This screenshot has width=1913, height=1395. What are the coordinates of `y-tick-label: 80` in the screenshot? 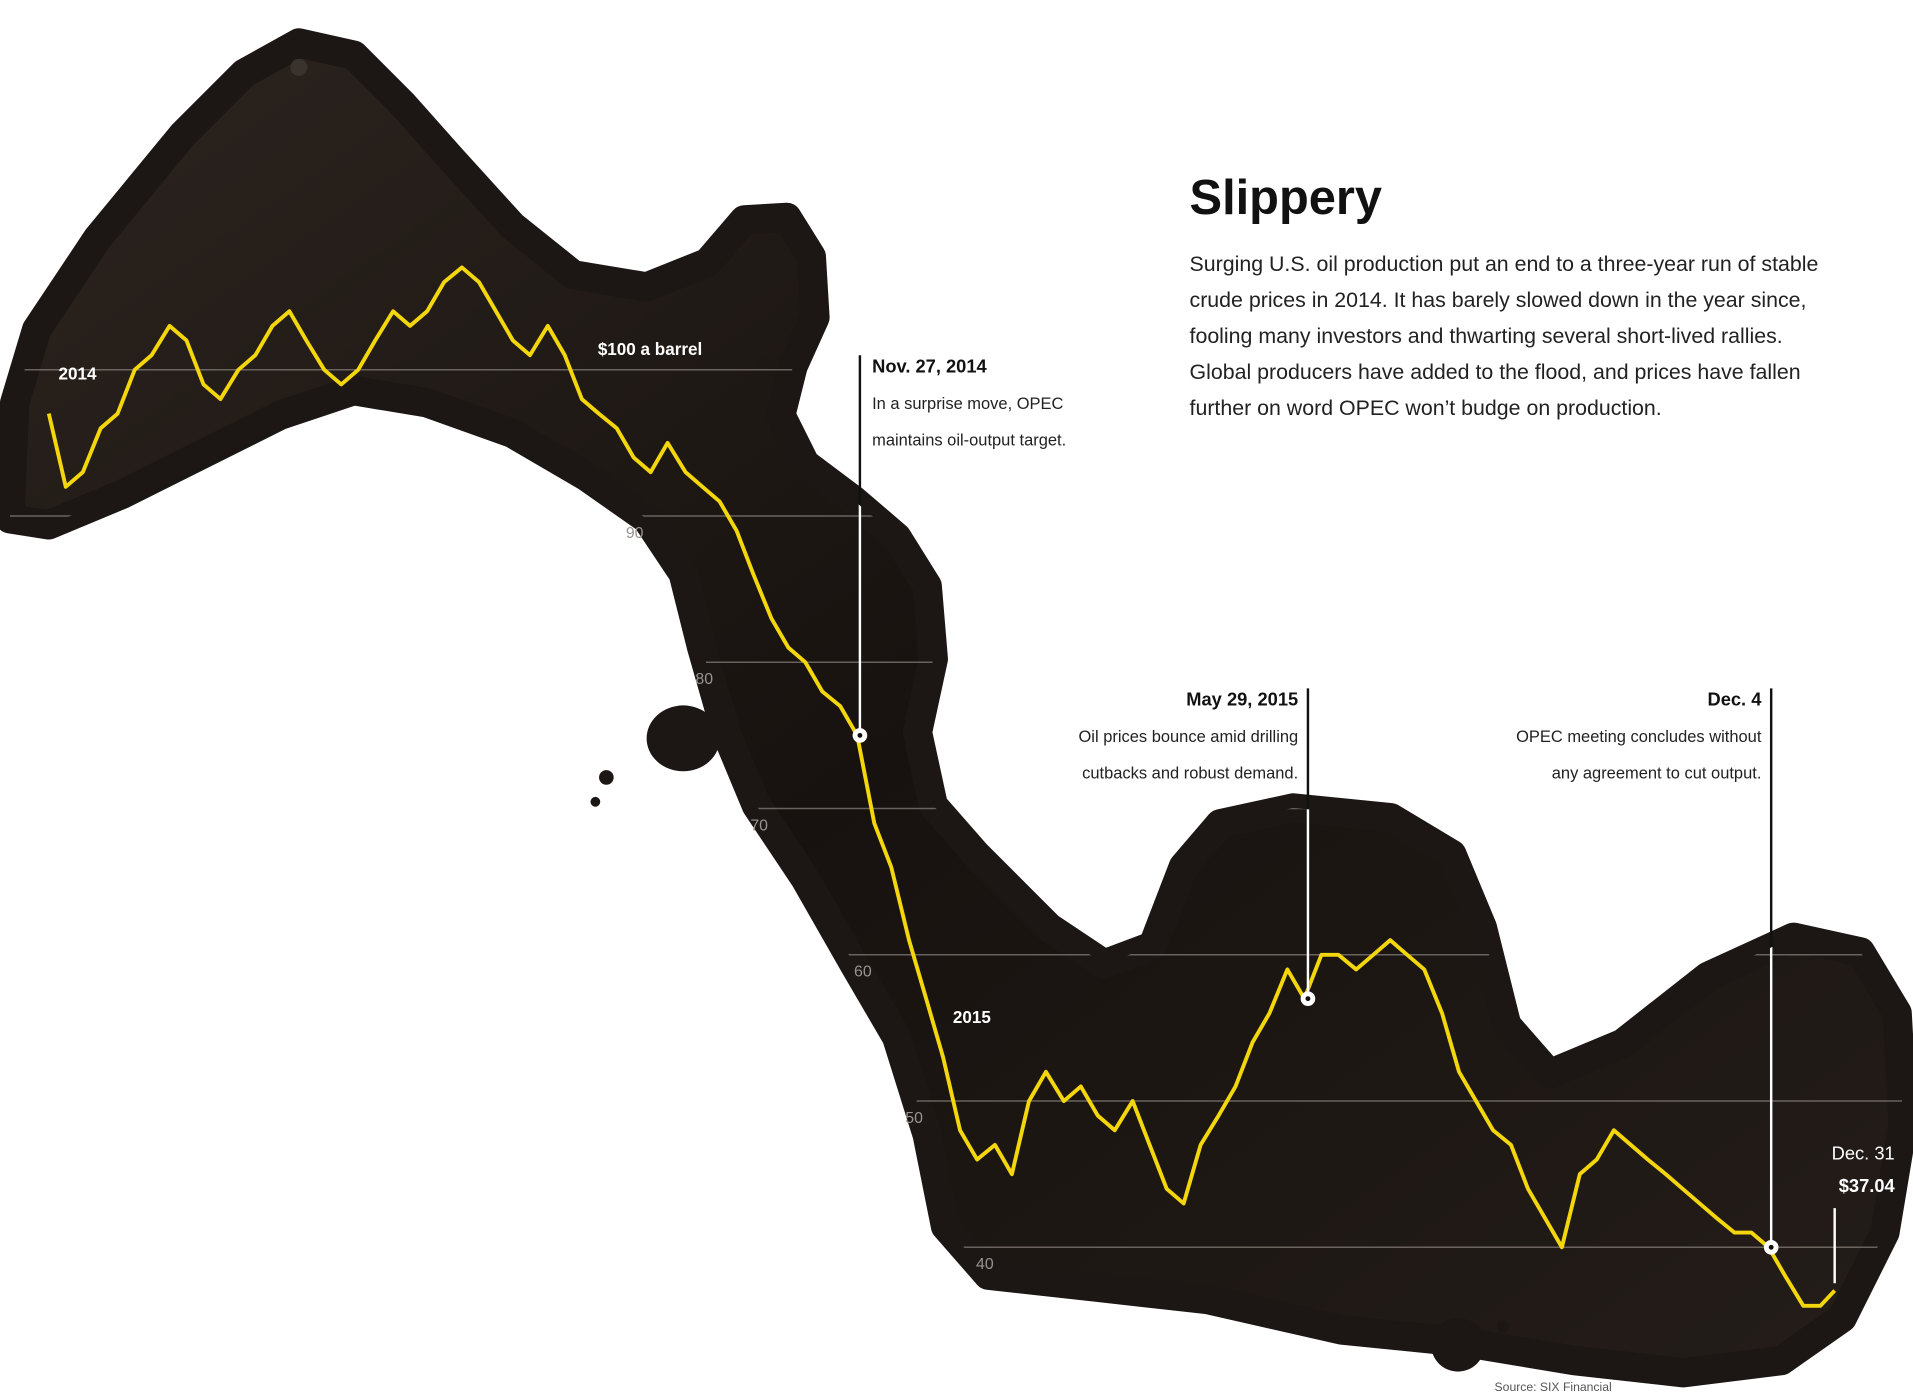 It's located at (704, 679).